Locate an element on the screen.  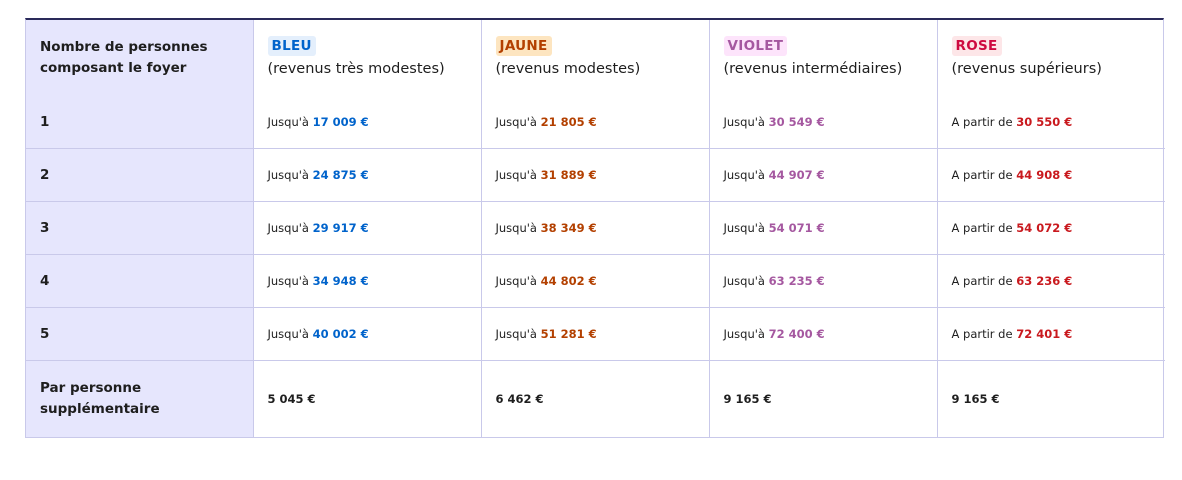
cell-amount: 38 349 € is located at coordinates (568, 228).